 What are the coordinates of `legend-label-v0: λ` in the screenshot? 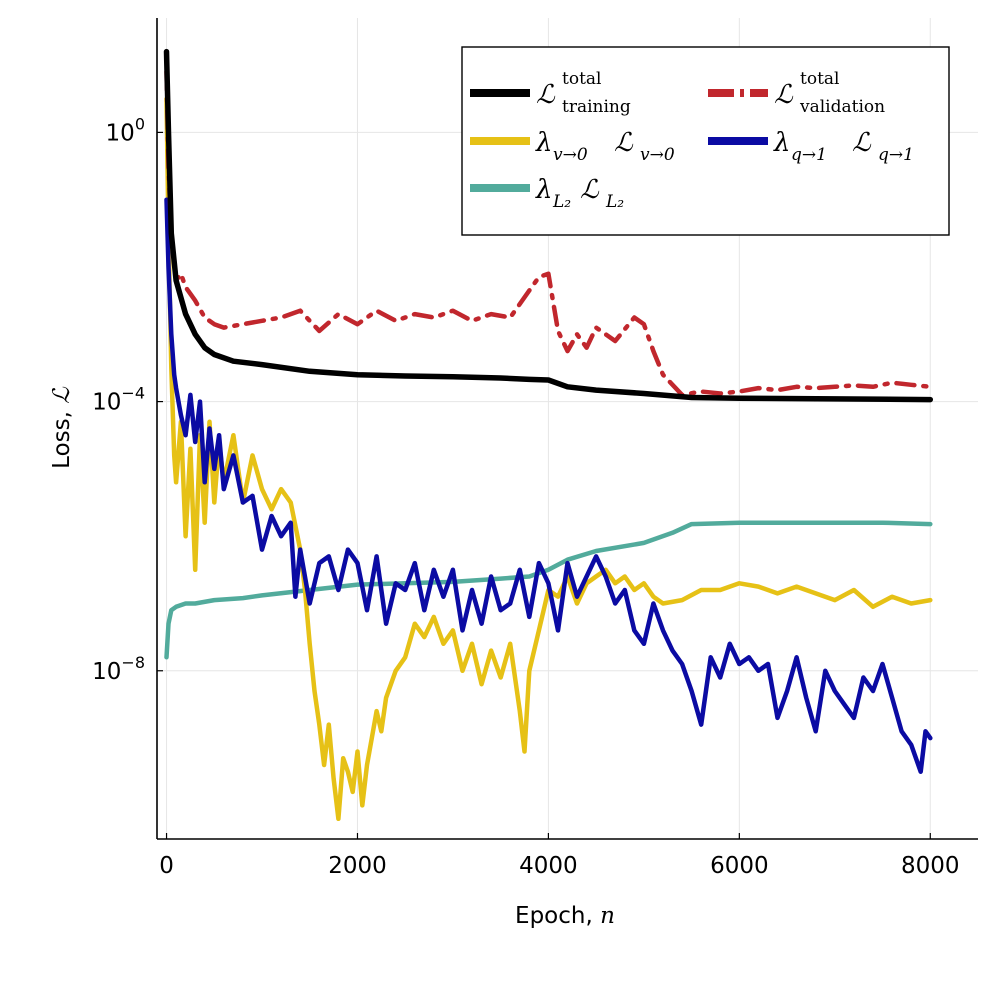 It's located at (543, 143).